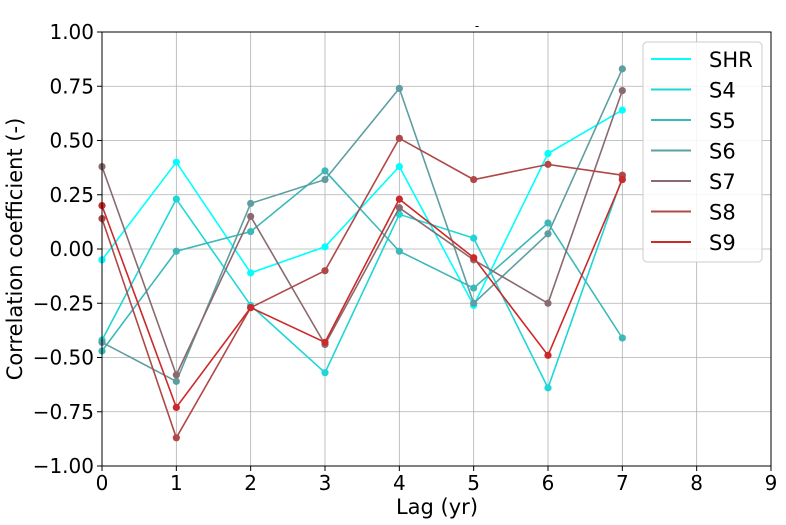  What do you see at coordinates (71, 32) in the screenshot?
I see `y-tick-label: 1.00` at bounding box center [71, 32].